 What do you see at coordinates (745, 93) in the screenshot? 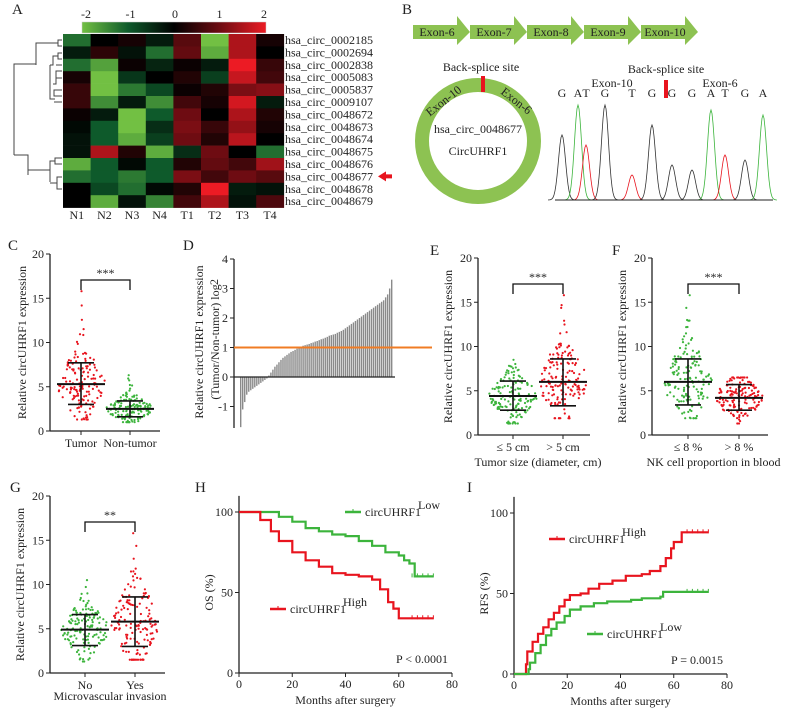
I see `base-call: G` at bounding box center [745, 93].